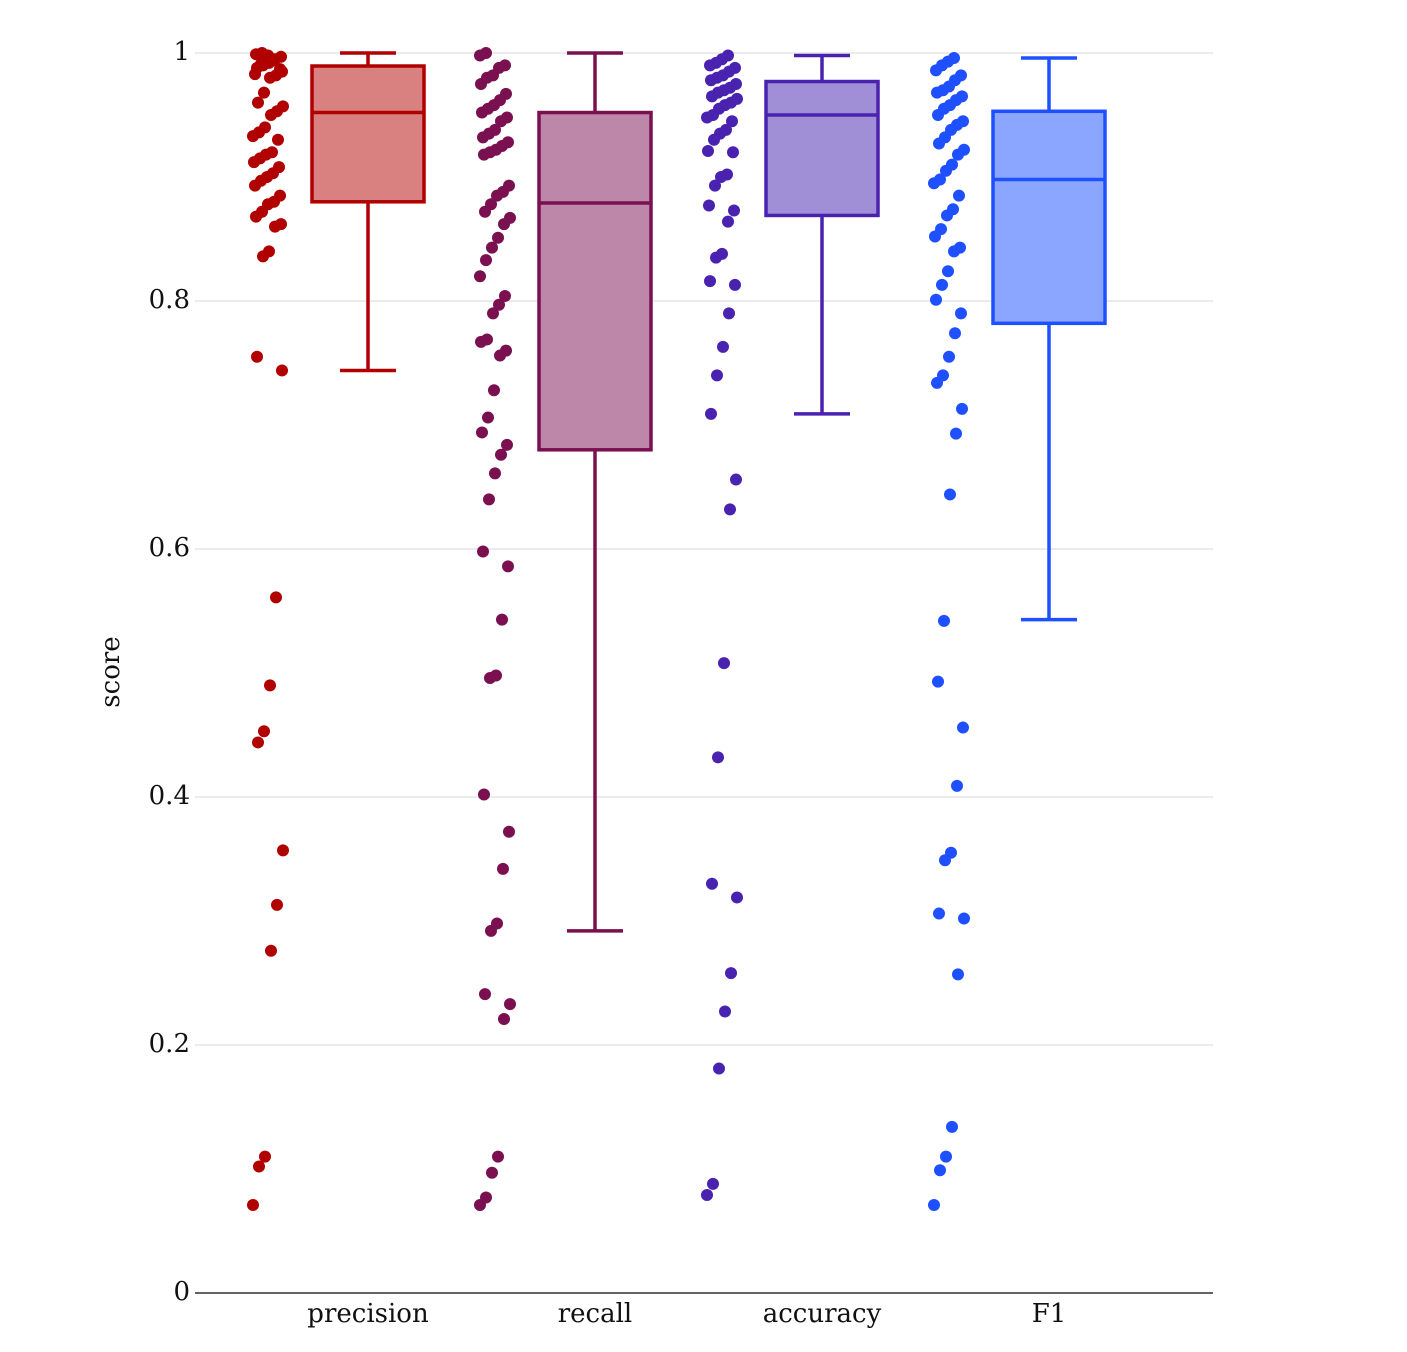 This screenshot has width=1407, height=1352. Describe the element at coordinates (181, 1292) in the screenshot. I see `y-tick-label: 0` at that location.